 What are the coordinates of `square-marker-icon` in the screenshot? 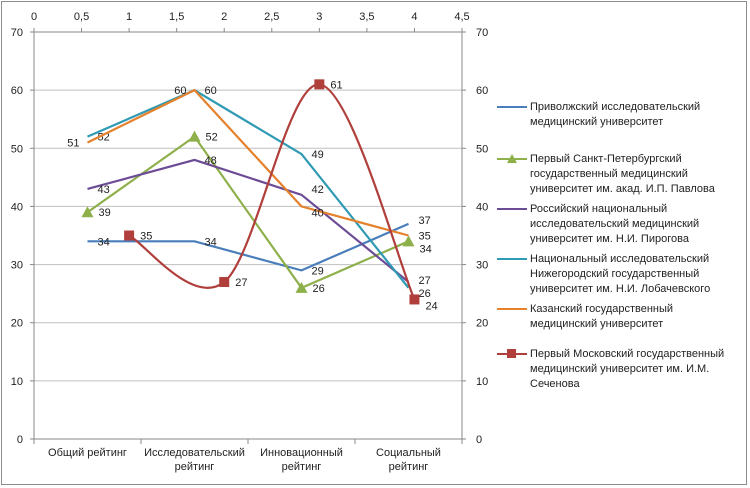 It's located at (511, 353).